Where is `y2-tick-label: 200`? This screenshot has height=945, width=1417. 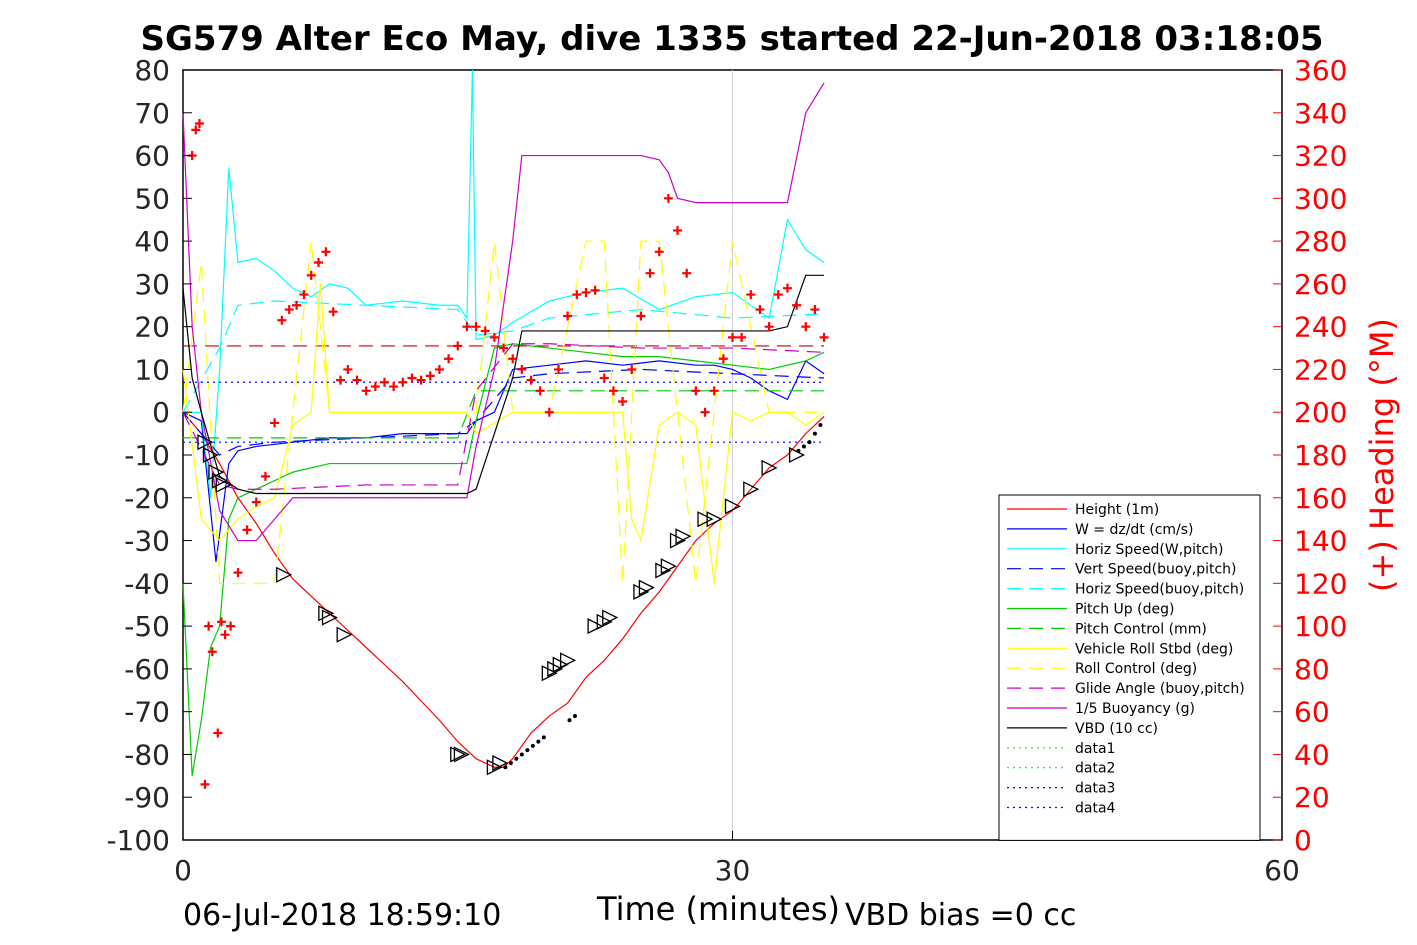
y2-tick-label: 200 is located at coordinates (1320, 412).